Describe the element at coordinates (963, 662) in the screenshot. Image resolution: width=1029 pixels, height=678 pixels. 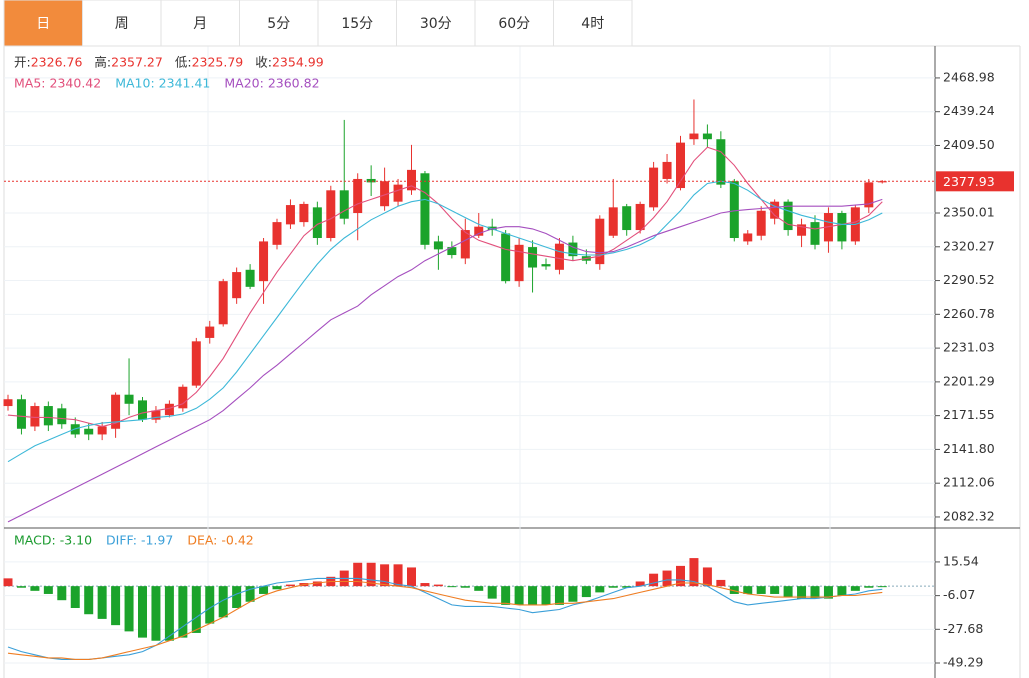
I see `y-tick-label: -49.29` at that location.